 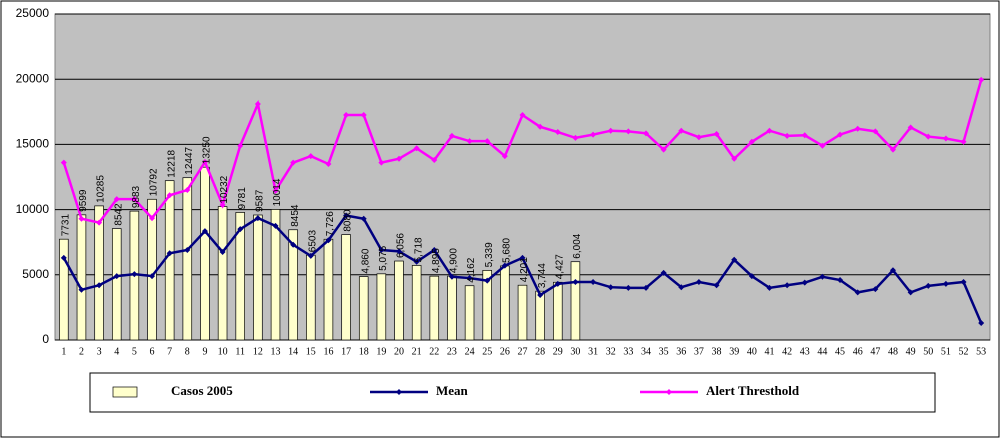 What do you see at coordinates (118, 214) in the screenshot?
I see `data-label: 8542` at bounding box center [118, 214].